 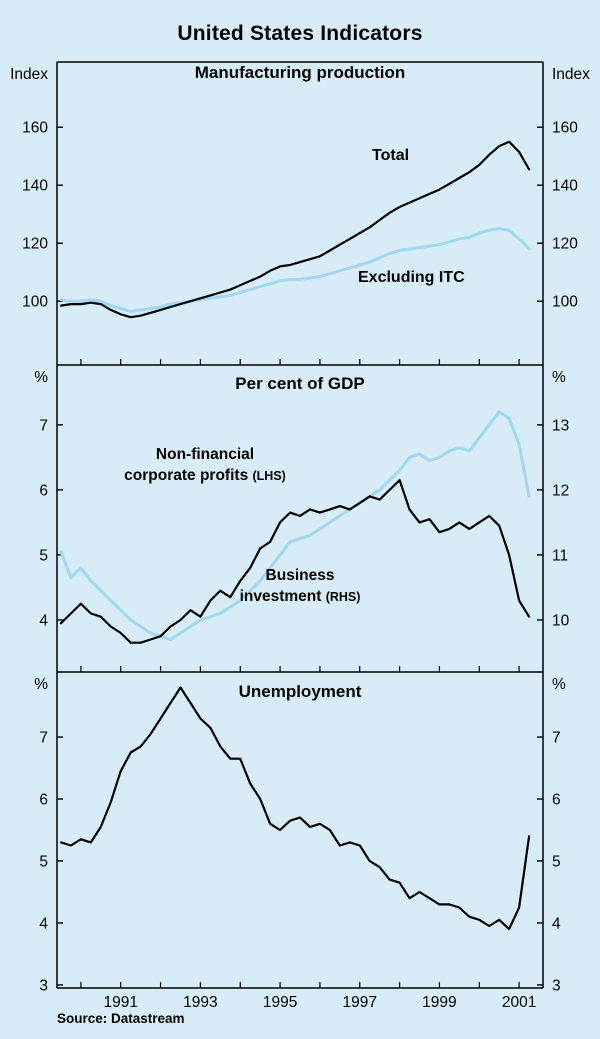 I want to click on svg-text: 11, so click(x=560, y=555).